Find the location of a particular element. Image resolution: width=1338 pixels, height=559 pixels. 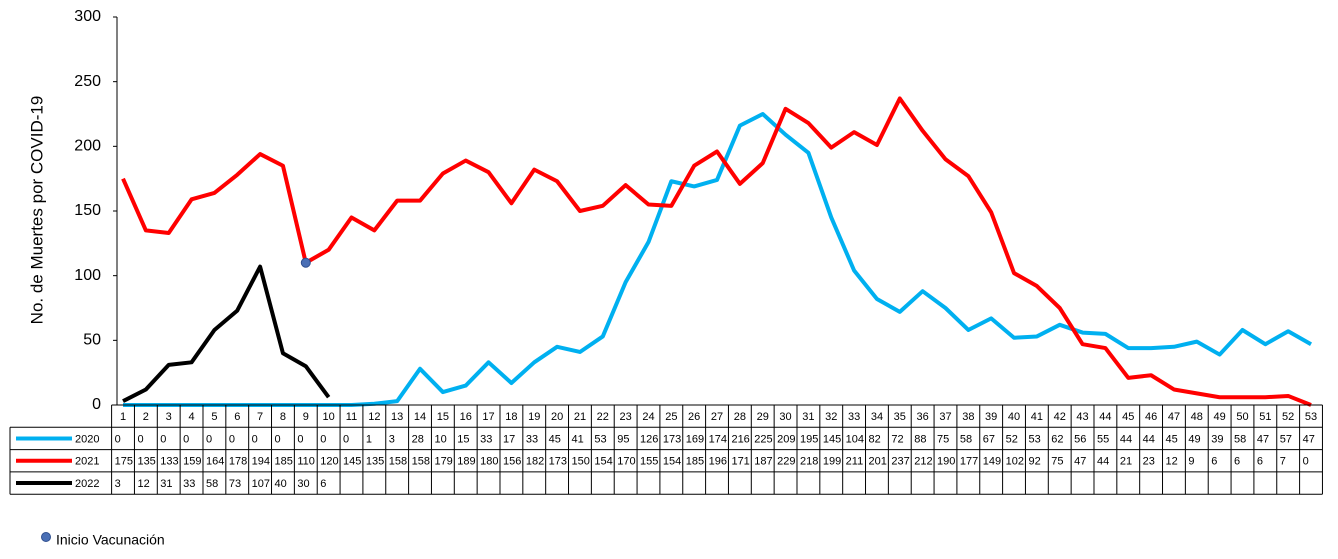

x-tick-label: 40 is located at coordinates (1014, 417).